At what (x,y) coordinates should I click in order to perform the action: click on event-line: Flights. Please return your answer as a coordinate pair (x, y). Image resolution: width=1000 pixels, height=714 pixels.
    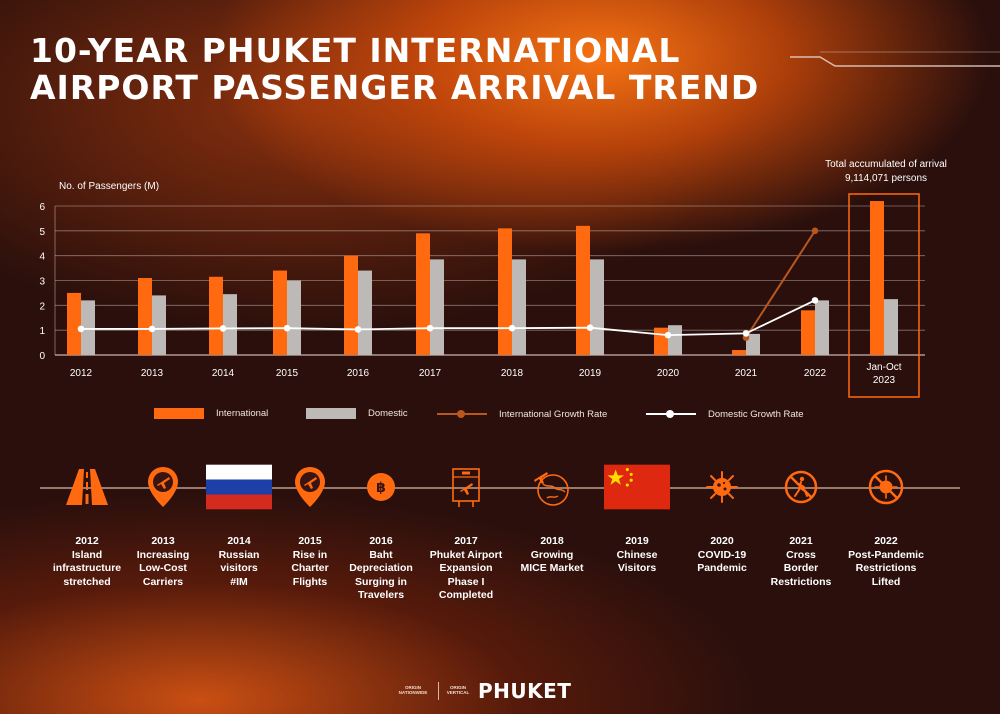
    Looking at the image, I should click on (310, 581).